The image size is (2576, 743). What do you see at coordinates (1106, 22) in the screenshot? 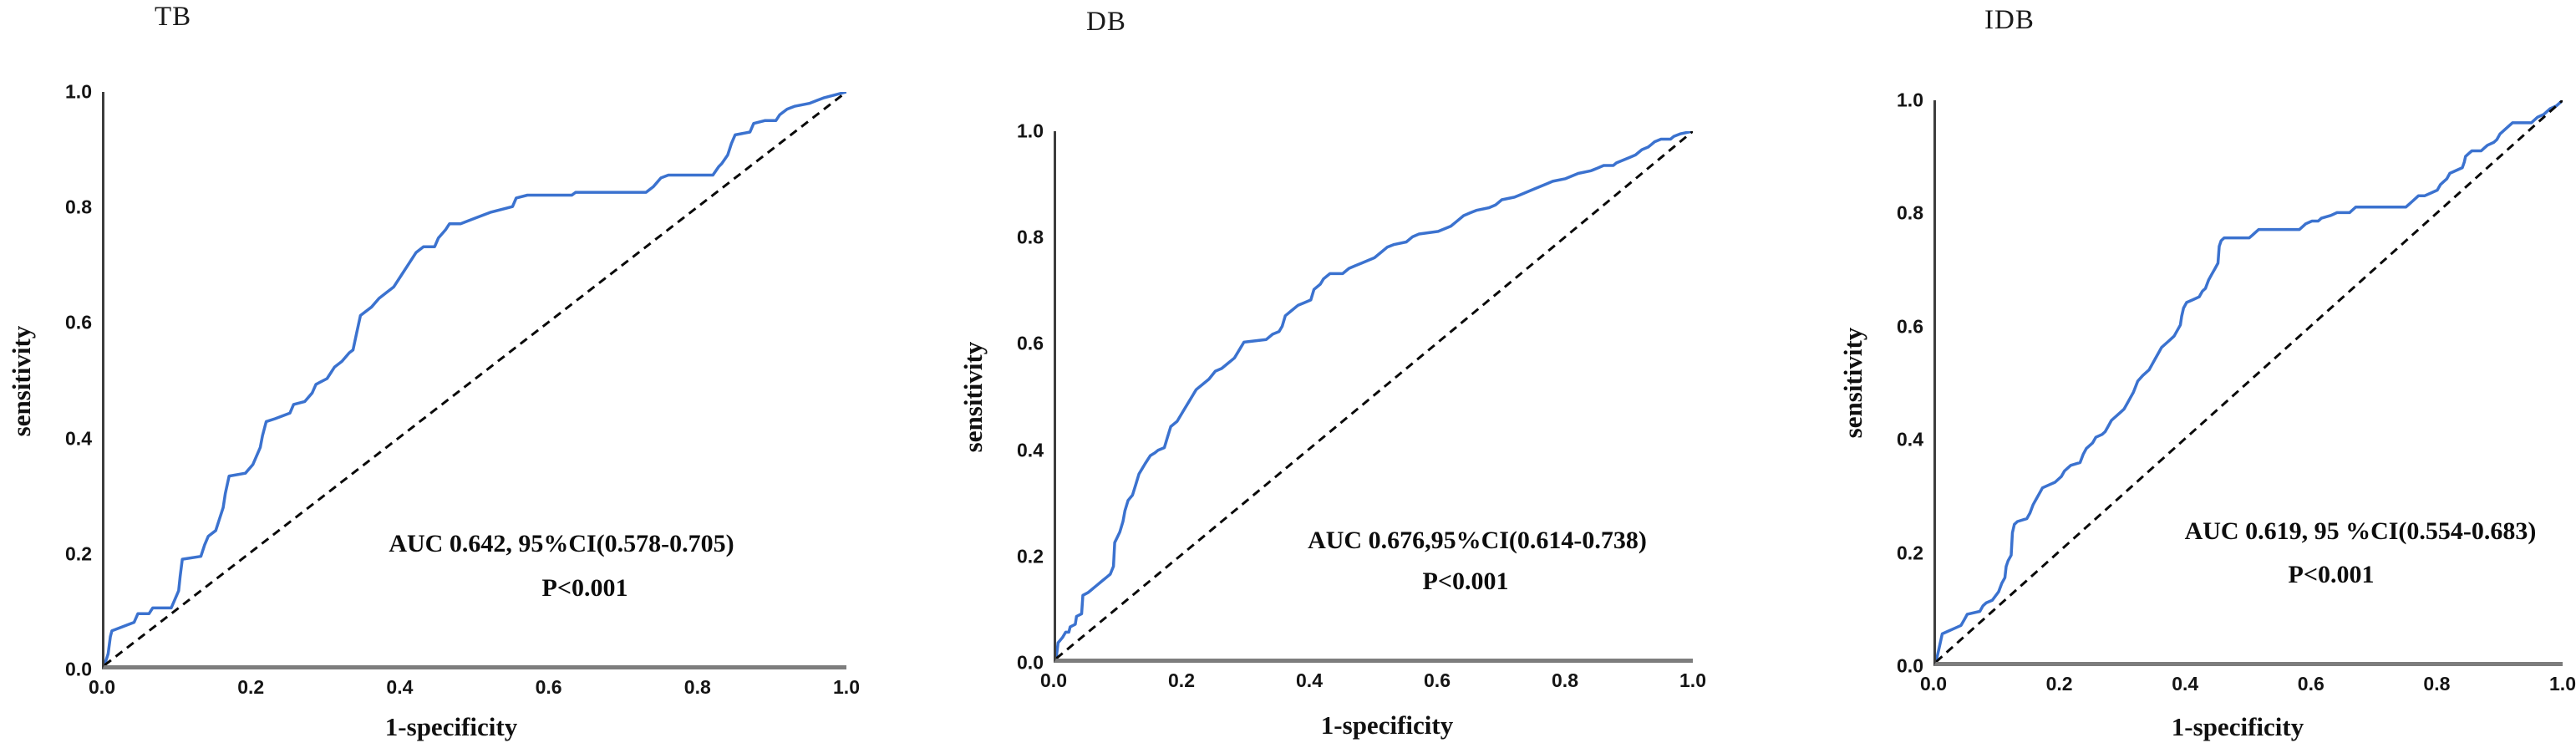
I see `panel-title: DB` at bounding box center [1106, 22].